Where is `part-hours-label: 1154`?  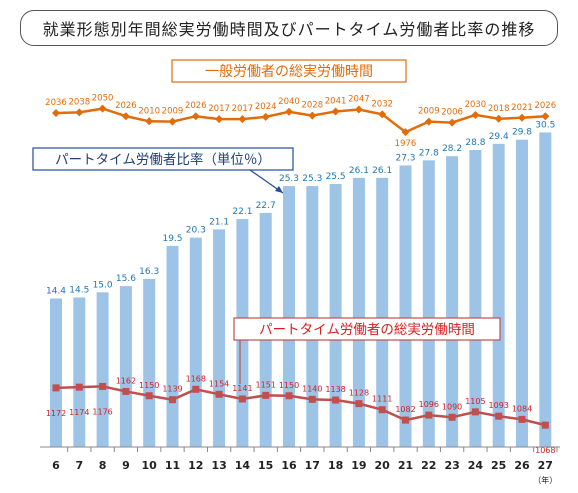 part-hours-label: 1154 is located at coordinates (219, 383).